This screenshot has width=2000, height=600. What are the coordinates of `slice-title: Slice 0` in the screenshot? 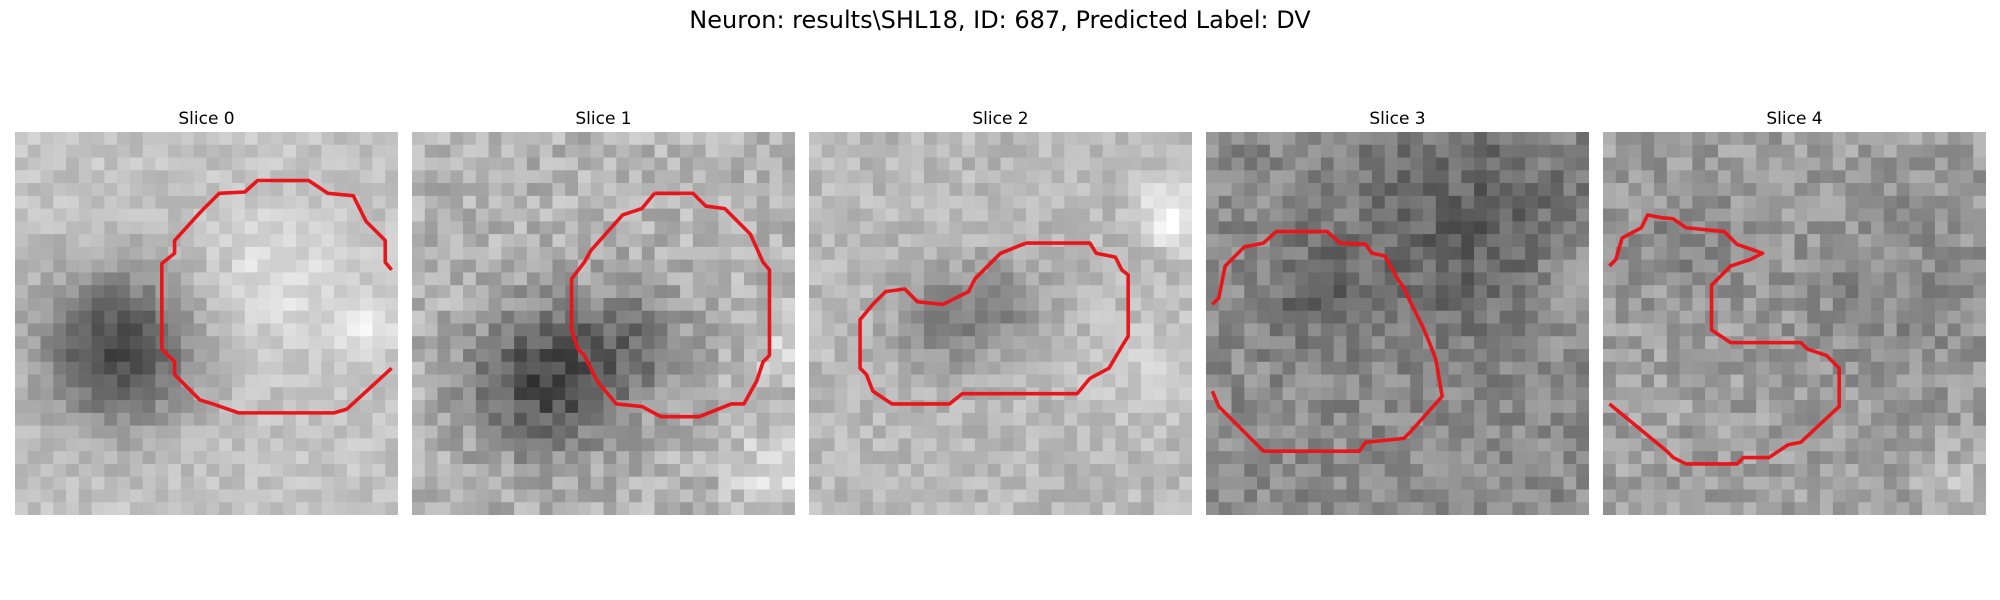 It's located at (206, 119).